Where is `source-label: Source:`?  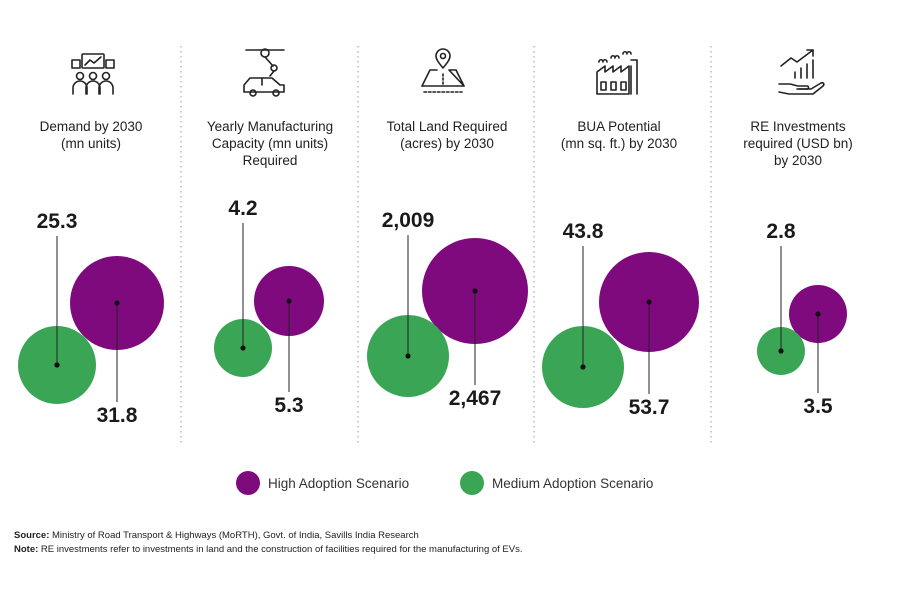
source-label: Source: is located at coordinates (32, 535).